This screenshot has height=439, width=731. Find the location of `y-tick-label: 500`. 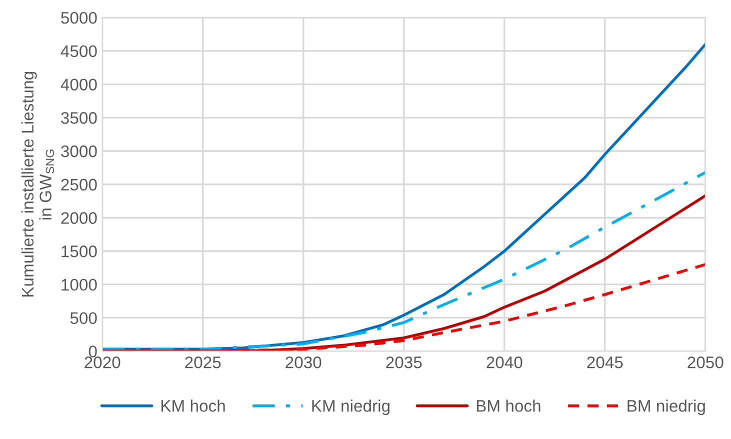

y-tick-label: 500 is located at coordinates (83, 318).